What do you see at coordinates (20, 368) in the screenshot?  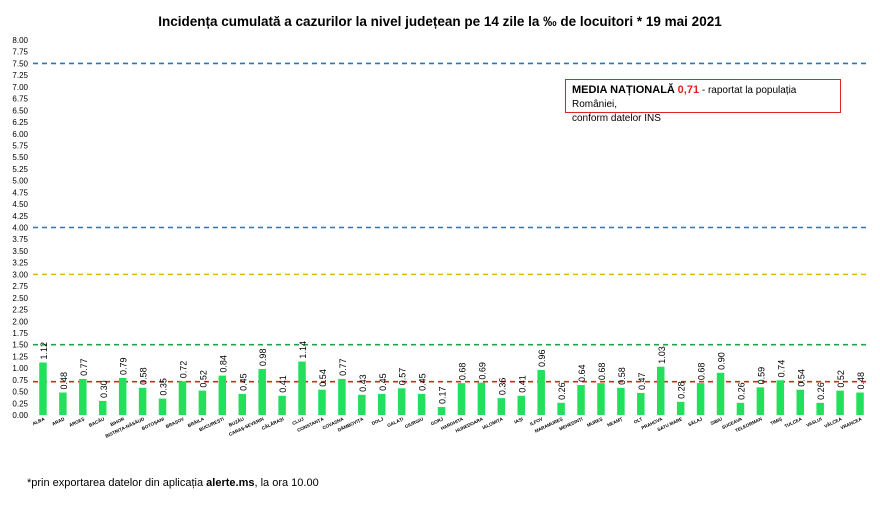 I see `y-tick-label: 1.00` at bounding box center [20, 368].